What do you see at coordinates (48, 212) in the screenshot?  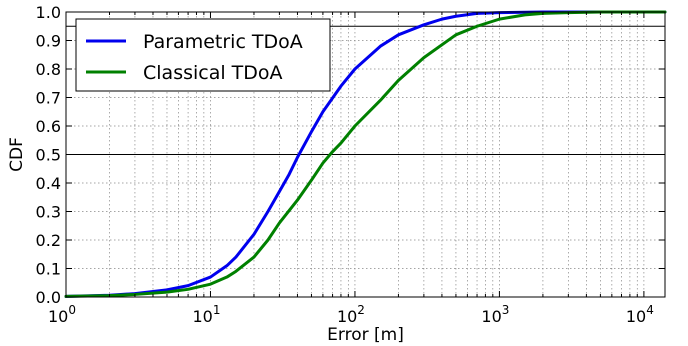 I see `y-tick-label: 0.3` at bounding box center [48, 212].